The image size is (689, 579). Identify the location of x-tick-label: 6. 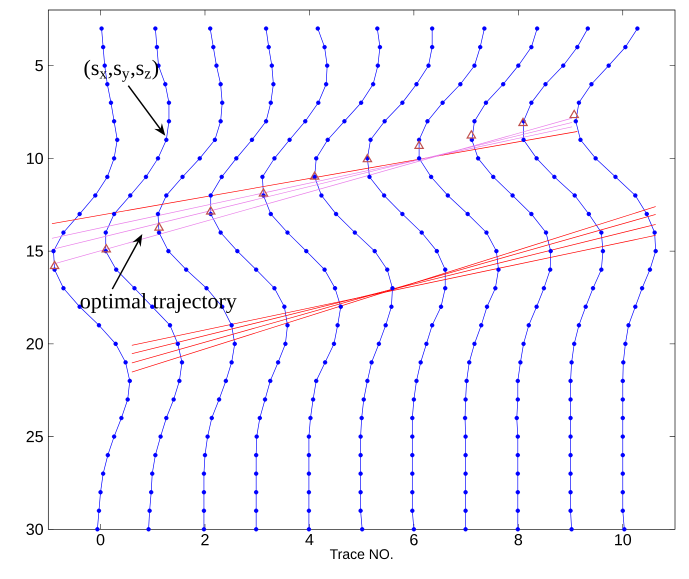
(414, 540).